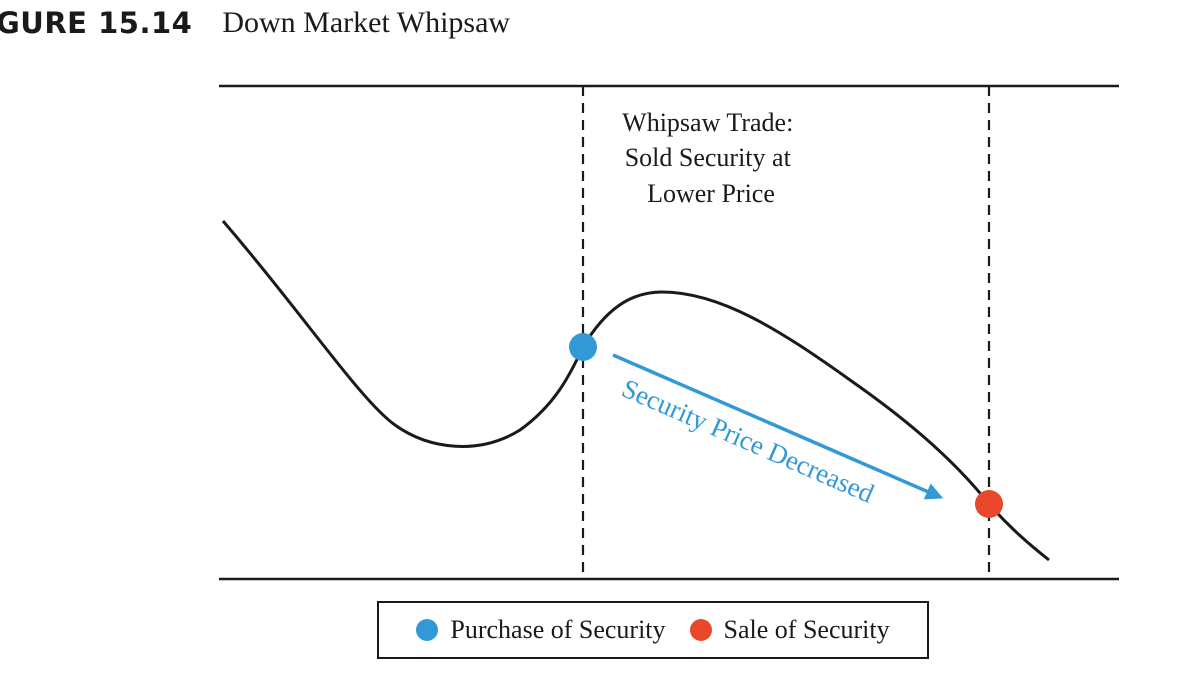 This screenshot has width=1200, height=675. I want to click on sale-dot-icon, so click(700, 630).